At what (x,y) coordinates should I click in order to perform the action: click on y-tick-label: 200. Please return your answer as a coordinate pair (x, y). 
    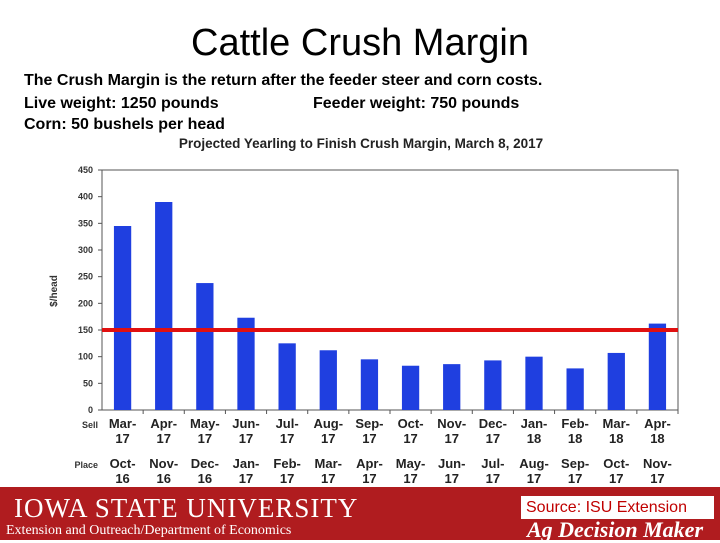
    Looking at the image, I should click on (85, 303).